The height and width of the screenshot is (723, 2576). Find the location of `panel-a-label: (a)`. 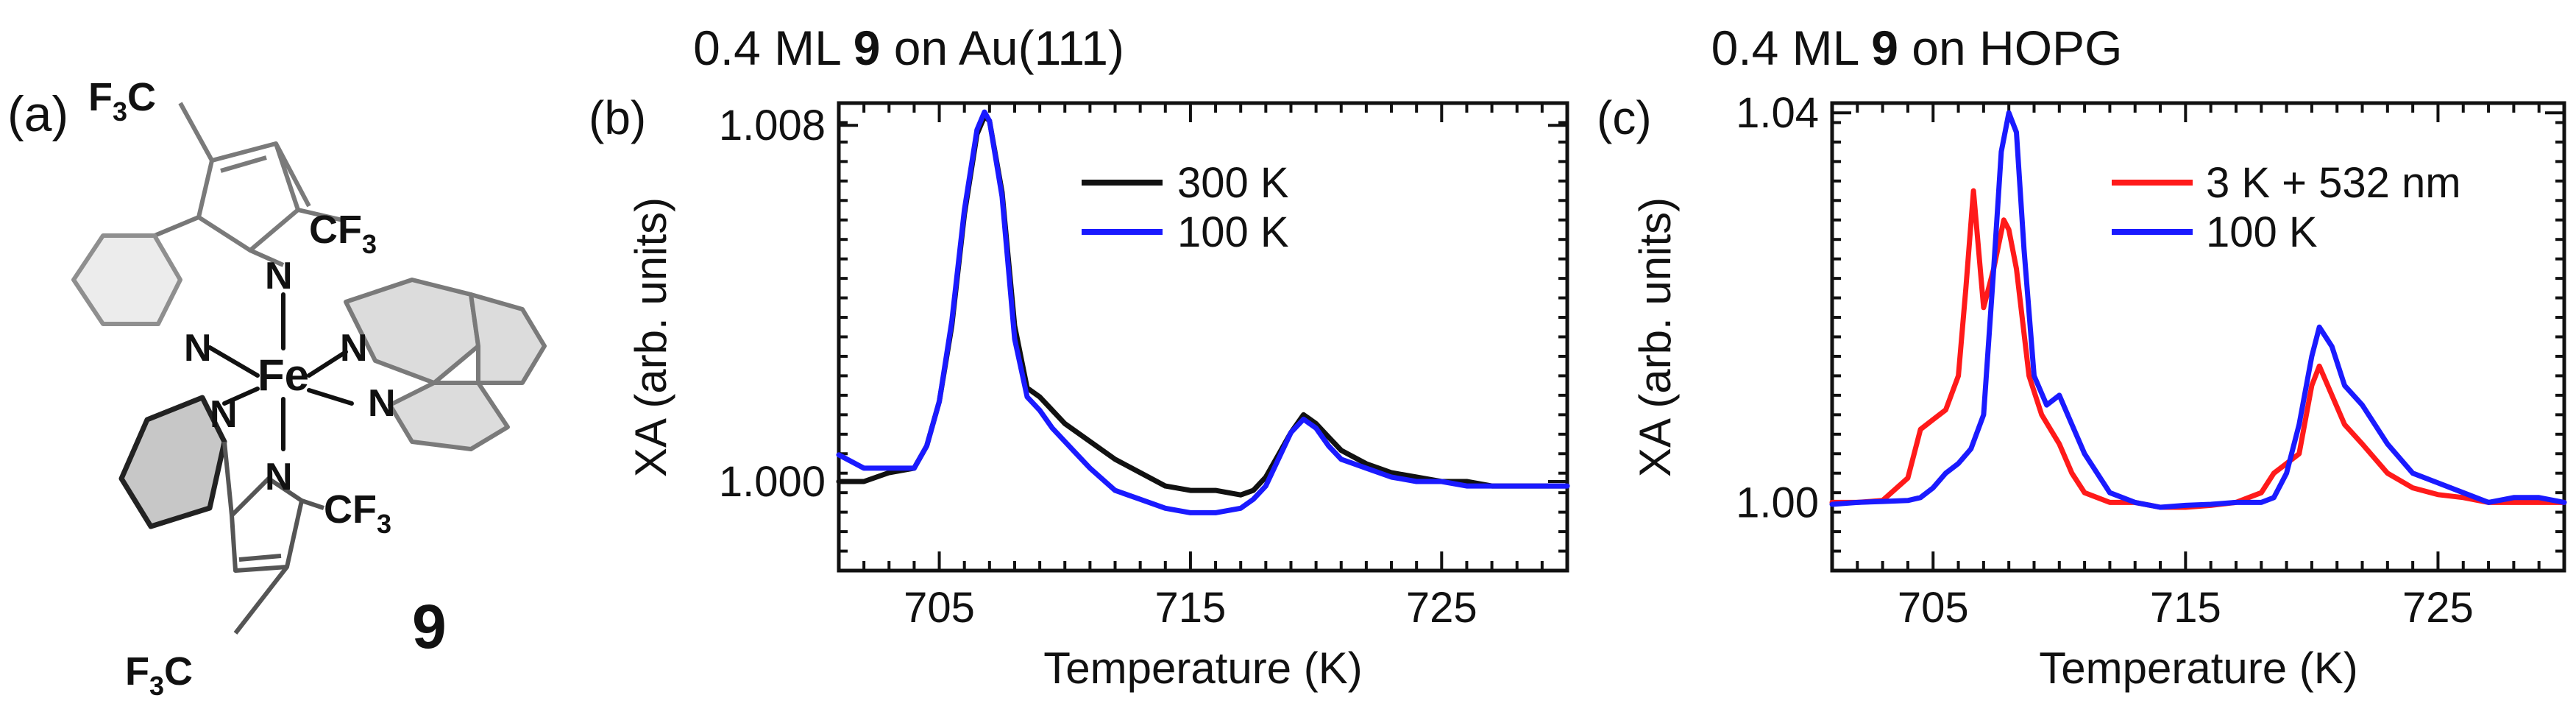

panel-a-label: (a) is located at coordinates (37, 114).